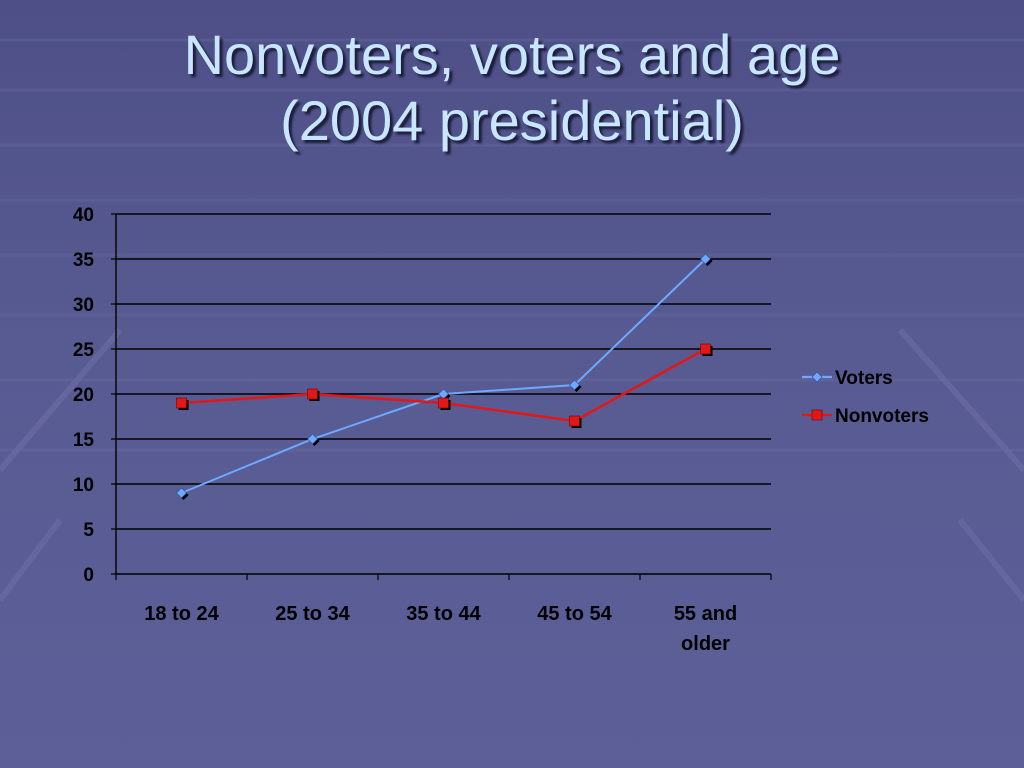 This screenshot has width=1024, height=768. What do you see at coordinates (84, 440) in the screenshot?
I see `y-tick-label: 15` at bounding box center [84, 440].